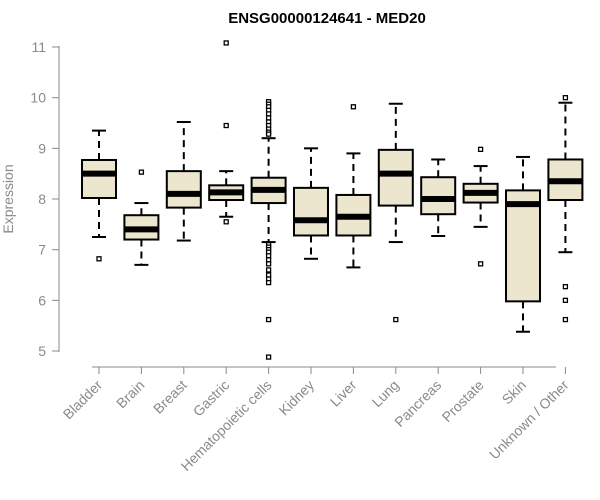 The height and width of the screenshot is (500, 600). I want to click on y-tick-label: 8, so click(42, 199).